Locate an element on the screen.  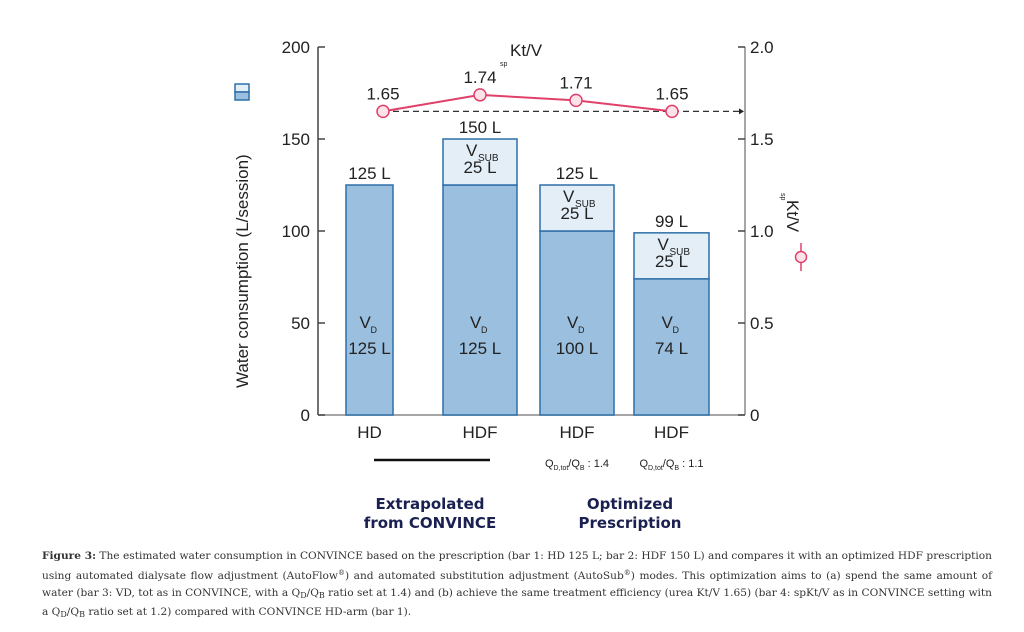
bar-total-label: 150 L is located at coordinates (480, 127).